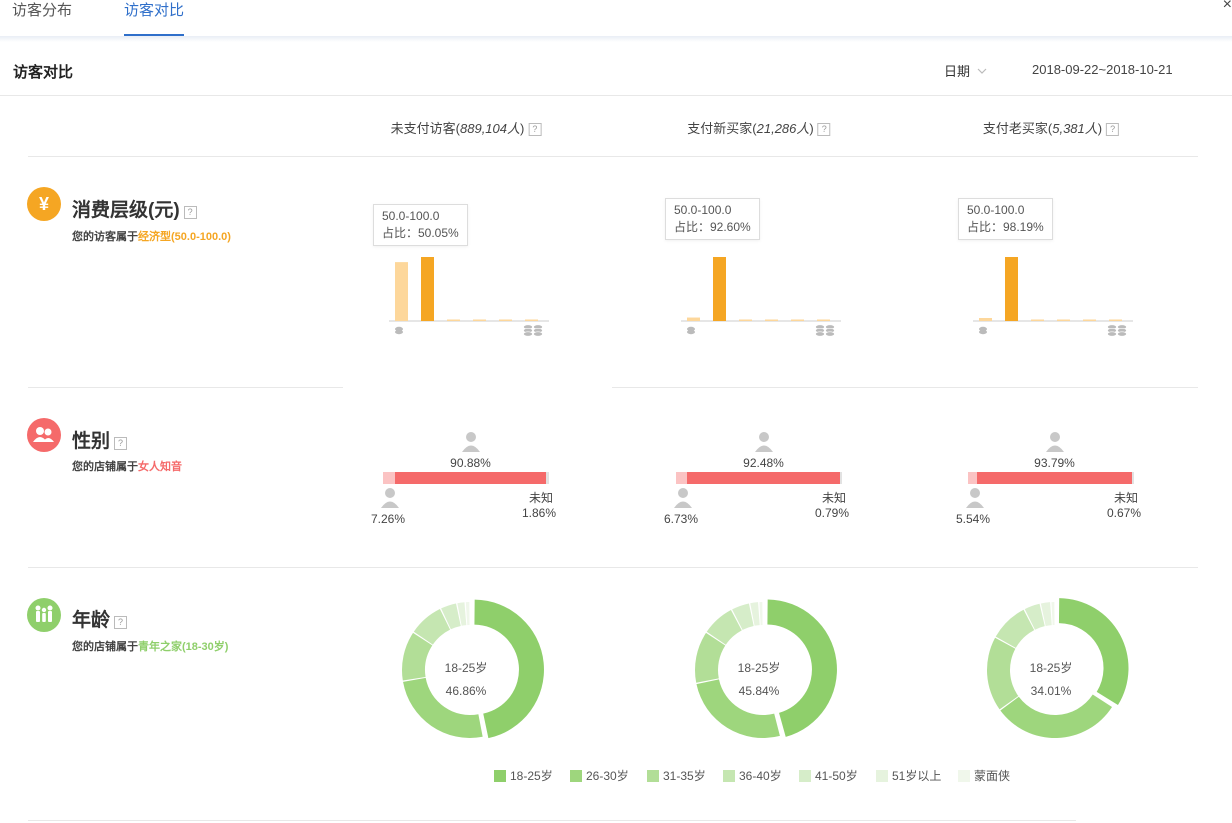  What do you see at coordinates (1054, 463) in the screenshot?
I see `female-share: 93.79%` at bounding box center [1054, 463].